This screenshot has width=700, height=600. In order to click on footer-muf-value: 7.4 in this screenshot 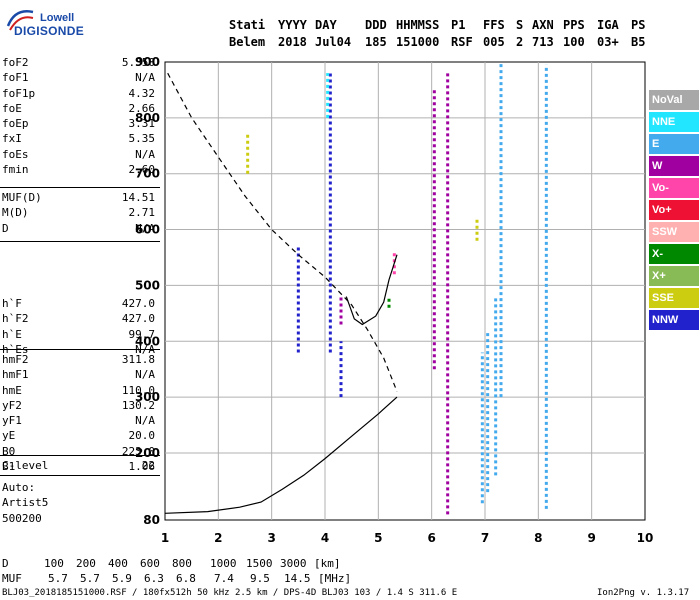, I will do `click(224, 578)`.